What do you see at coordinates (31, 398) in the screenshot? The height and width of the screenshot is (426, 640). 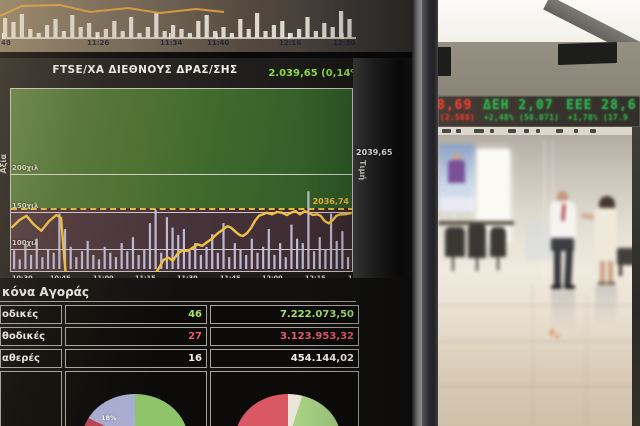 I see `pie-cell-spacer` at bounding box center [31, 398].